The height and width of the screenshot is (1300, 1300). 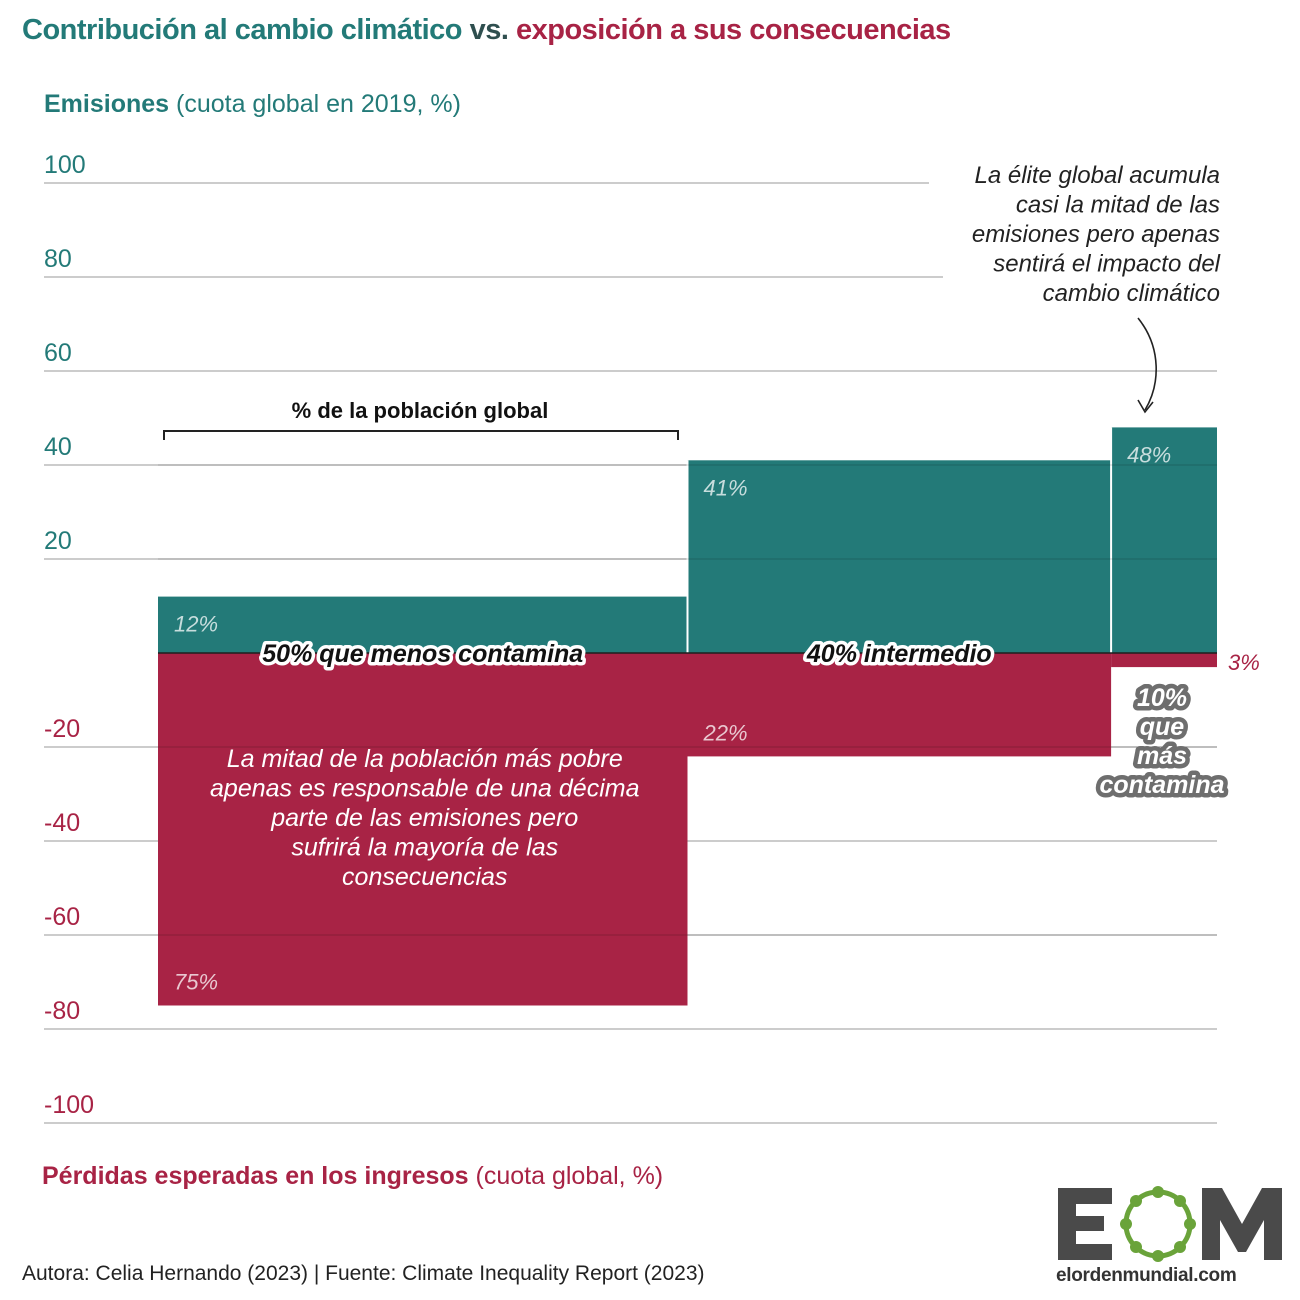 What do you see at coordinates (726, 487) in the screenshot?
I see `emissions-value-label: 41%` at bounding box center [726, 487].